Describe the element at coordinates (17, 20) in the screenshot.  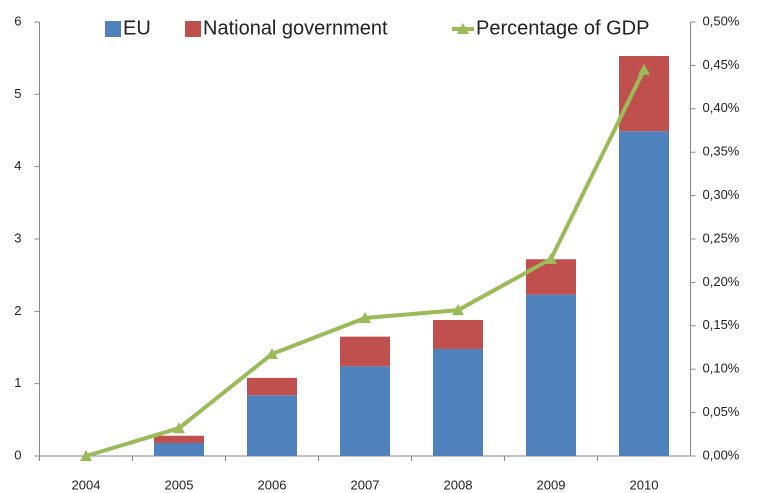
I see `y-tick-label: 6` at that location.